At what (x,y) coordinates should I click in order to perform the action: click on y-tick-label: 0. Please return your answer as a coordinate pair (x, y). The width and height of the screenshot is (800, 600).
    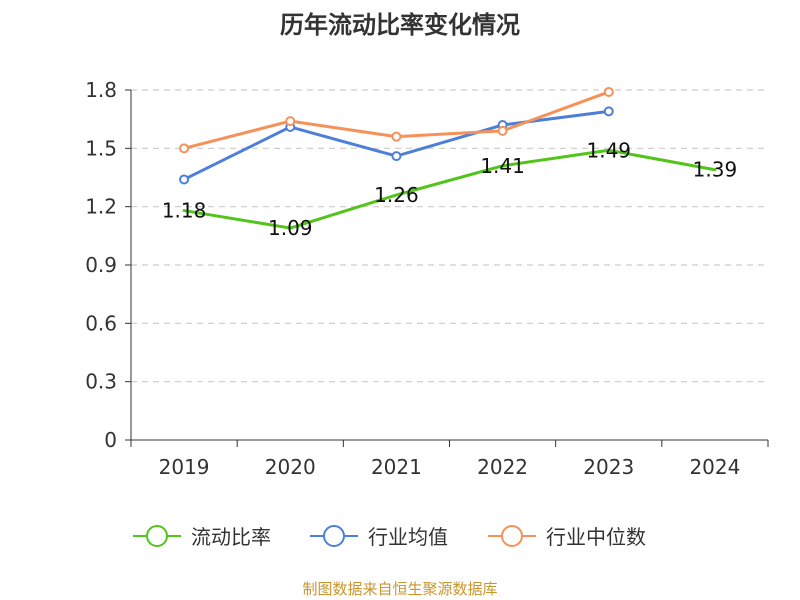
    Looking at the image, I should click on (110, 440).